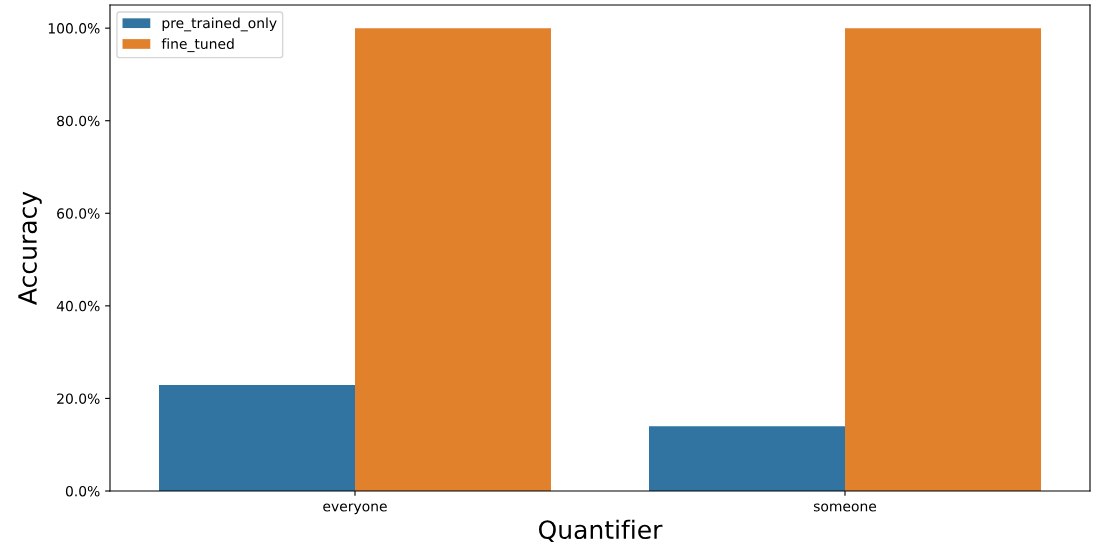  What do you see at coordinates (82, 491) in the screenshot?
I see `y-tick-label: 0.0%` at bounding box center [82, 491].